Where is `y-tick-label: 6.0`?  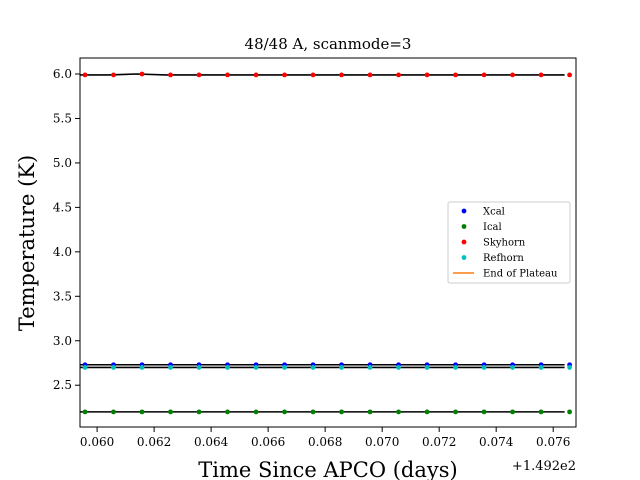 y-tick-label: 6.0 is located at coordinates (62, 74).